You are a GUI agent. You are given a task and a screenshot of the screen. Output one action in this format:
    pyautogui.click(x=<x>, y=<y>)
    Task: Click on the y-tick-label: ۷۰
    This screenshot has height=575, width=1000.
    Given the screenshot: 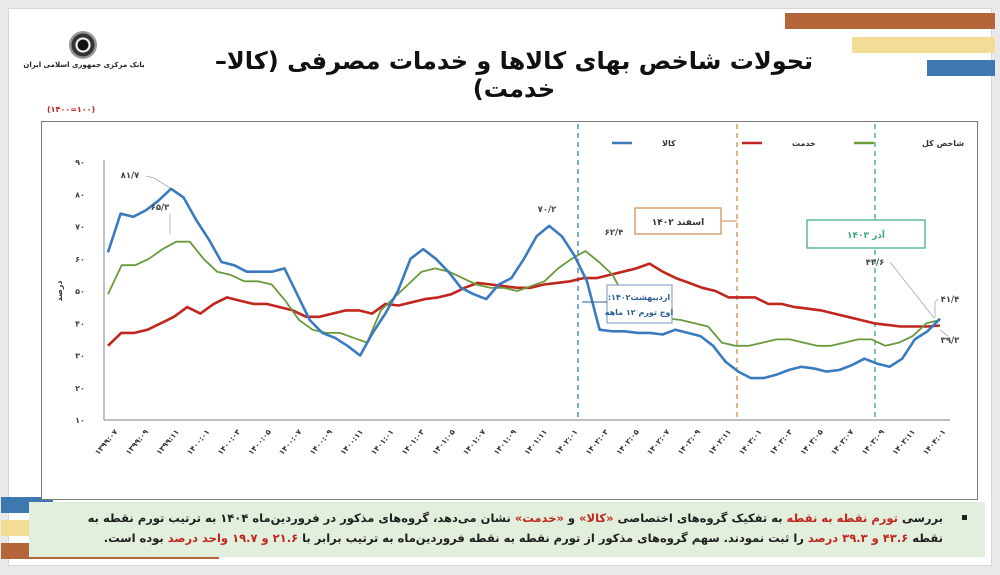 What is the action you would take?
    pyautogui.click(x=80, y=227)
    